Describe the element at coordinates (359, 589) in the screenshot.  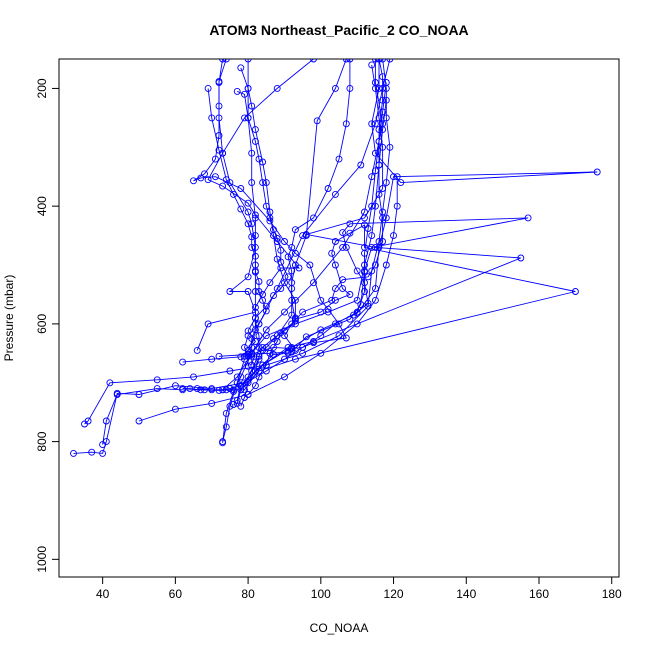
I see `x-axis: 40 60 80 100 120 140 160 180` at that location.